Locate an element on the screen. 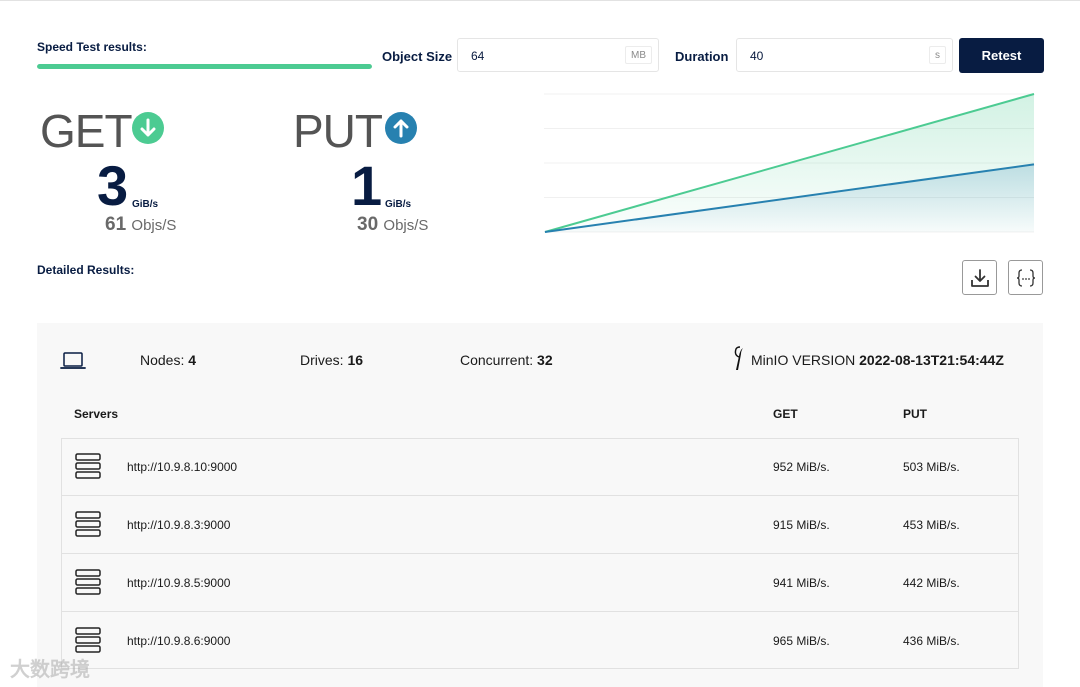 Image resolution: width=1080 pixels, height=687 pixels. get-objs-value: 61 is located at coordinates (116, 224).